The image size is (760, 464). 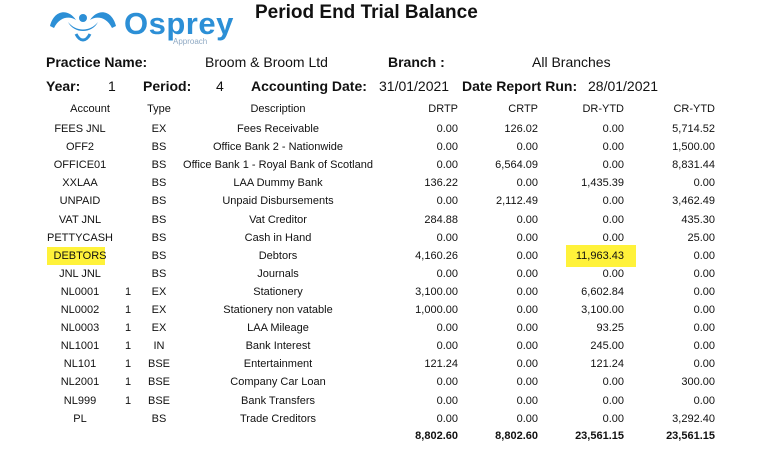 What do you see at coordinates (441, 219) in the screenshot?
I see `drtp-cell: 284.88` at bounding box center [441, 219].